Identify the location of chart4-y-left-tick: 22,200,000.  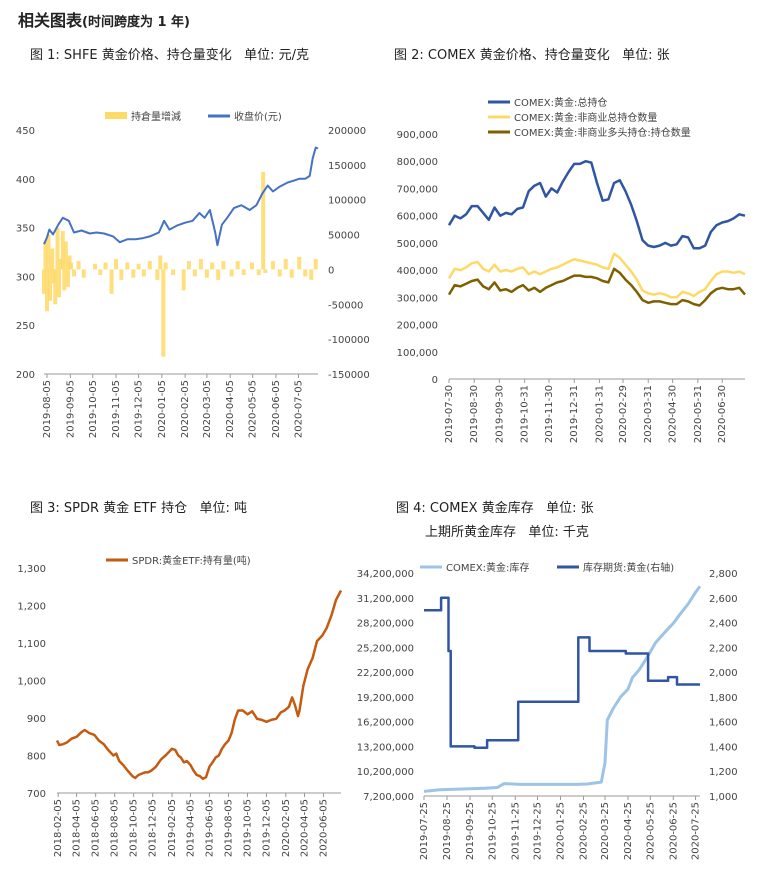
(385, 673).